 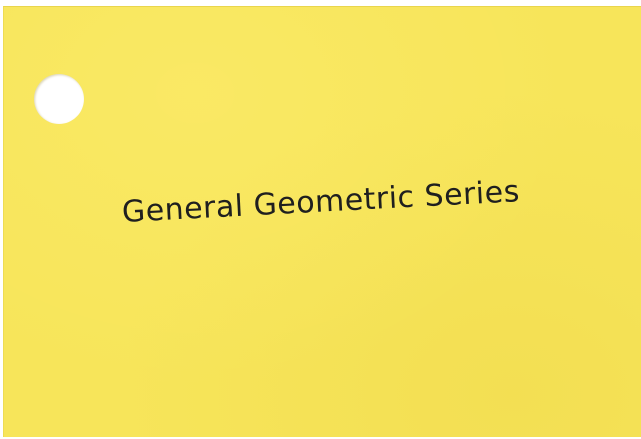 I want to click on punch-hole, so click(x=59, y=99).